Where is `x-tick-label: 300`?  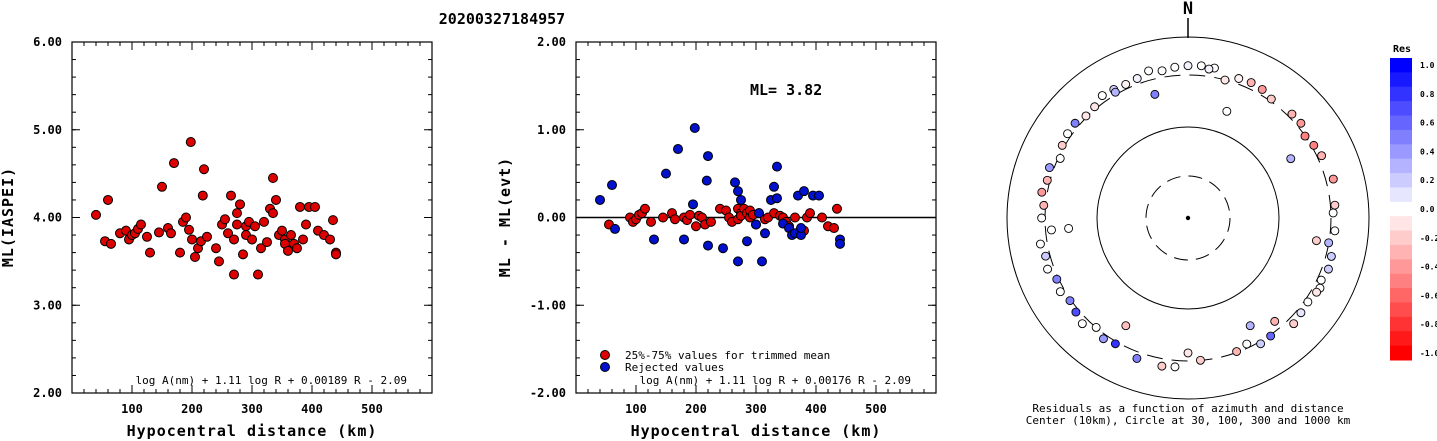
x-tick-label: 300 is located at coordinates (756, 409).